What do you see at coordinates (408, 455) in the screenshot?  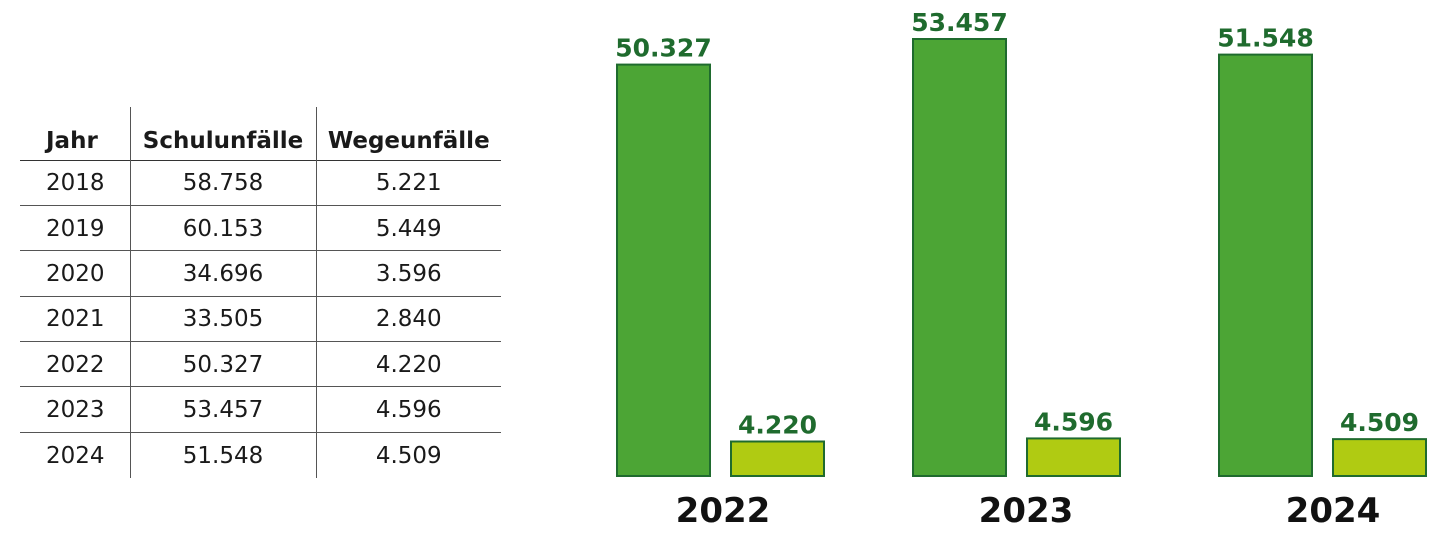 I see `table-cell-commute-accidents: 4.509` at bounding box center [408, 455].